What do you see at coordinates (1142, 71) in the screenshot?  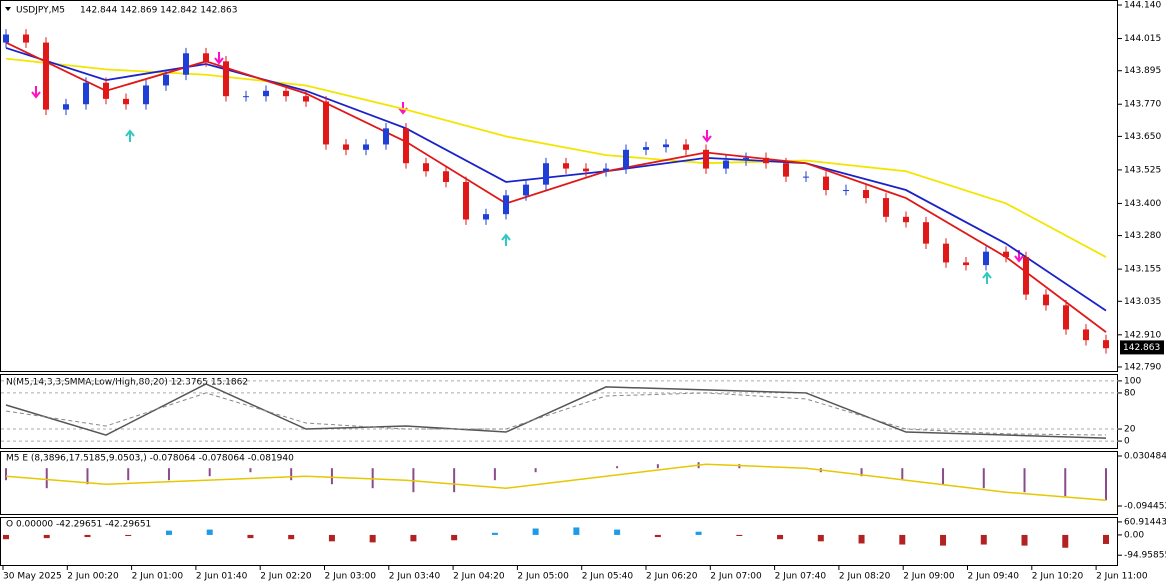 I see `y-tick-label: 143.895` at bounding box center [1142, 71].